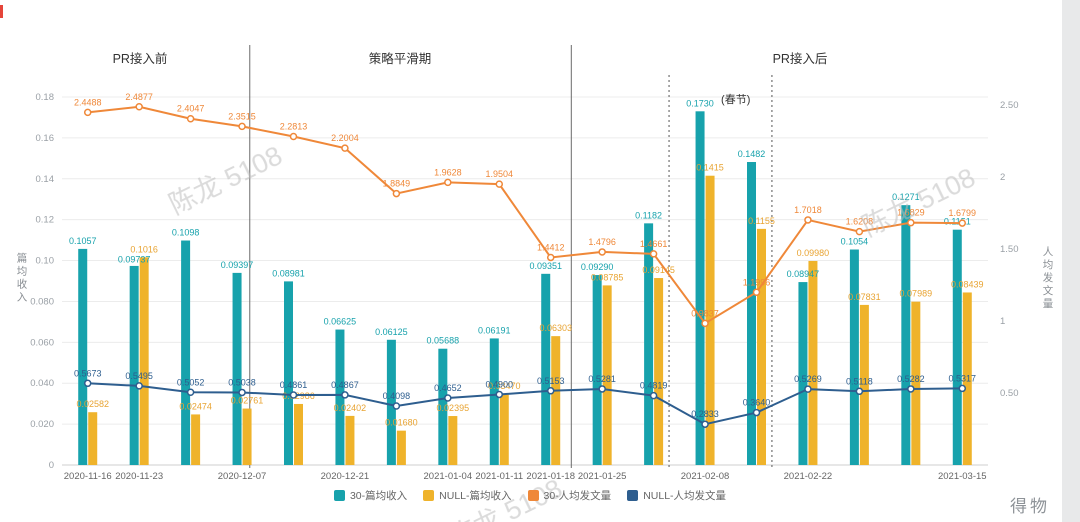 Image resolution: width=1080 pixels, height=522 pixels. I want to click on line-null-posts-path, so click(525, 404).